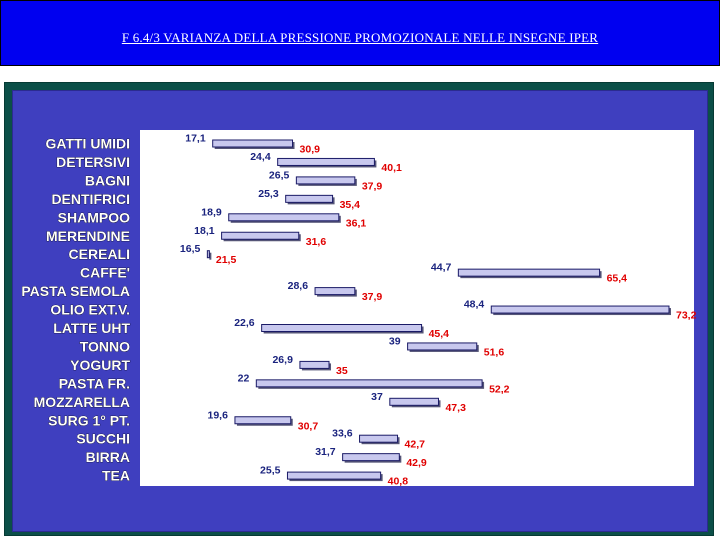 This screenshot has width=720, height=540. Describe the element at coordinates (82, 402) in the screenshot. I see `category-label: MOZZARELLA` at that location.